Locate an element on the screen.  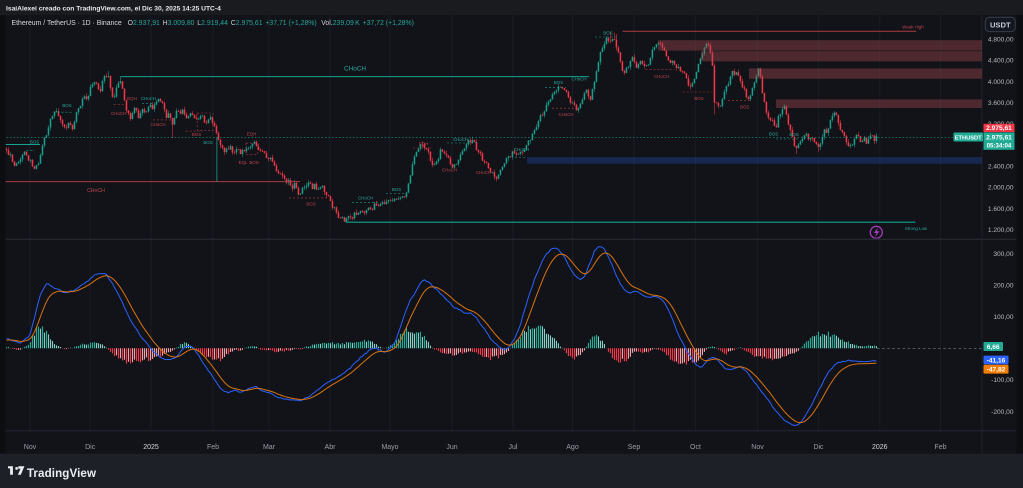
svg-text: 4.000,00 is located at coordinates (1001, 82).